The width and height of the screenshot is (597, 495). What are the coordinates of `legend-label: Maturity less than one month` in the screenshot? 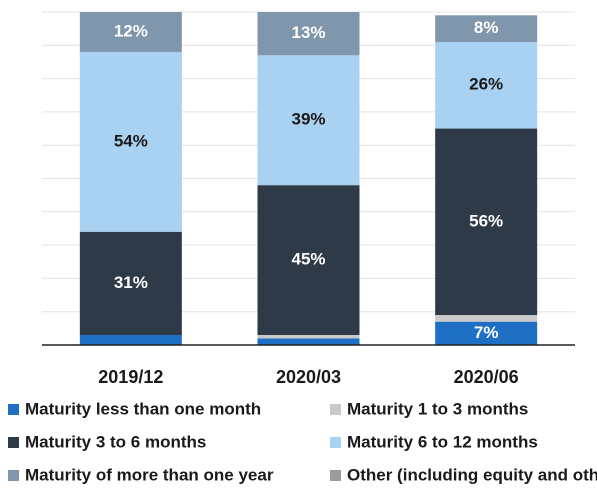 It's located at (143, 408).